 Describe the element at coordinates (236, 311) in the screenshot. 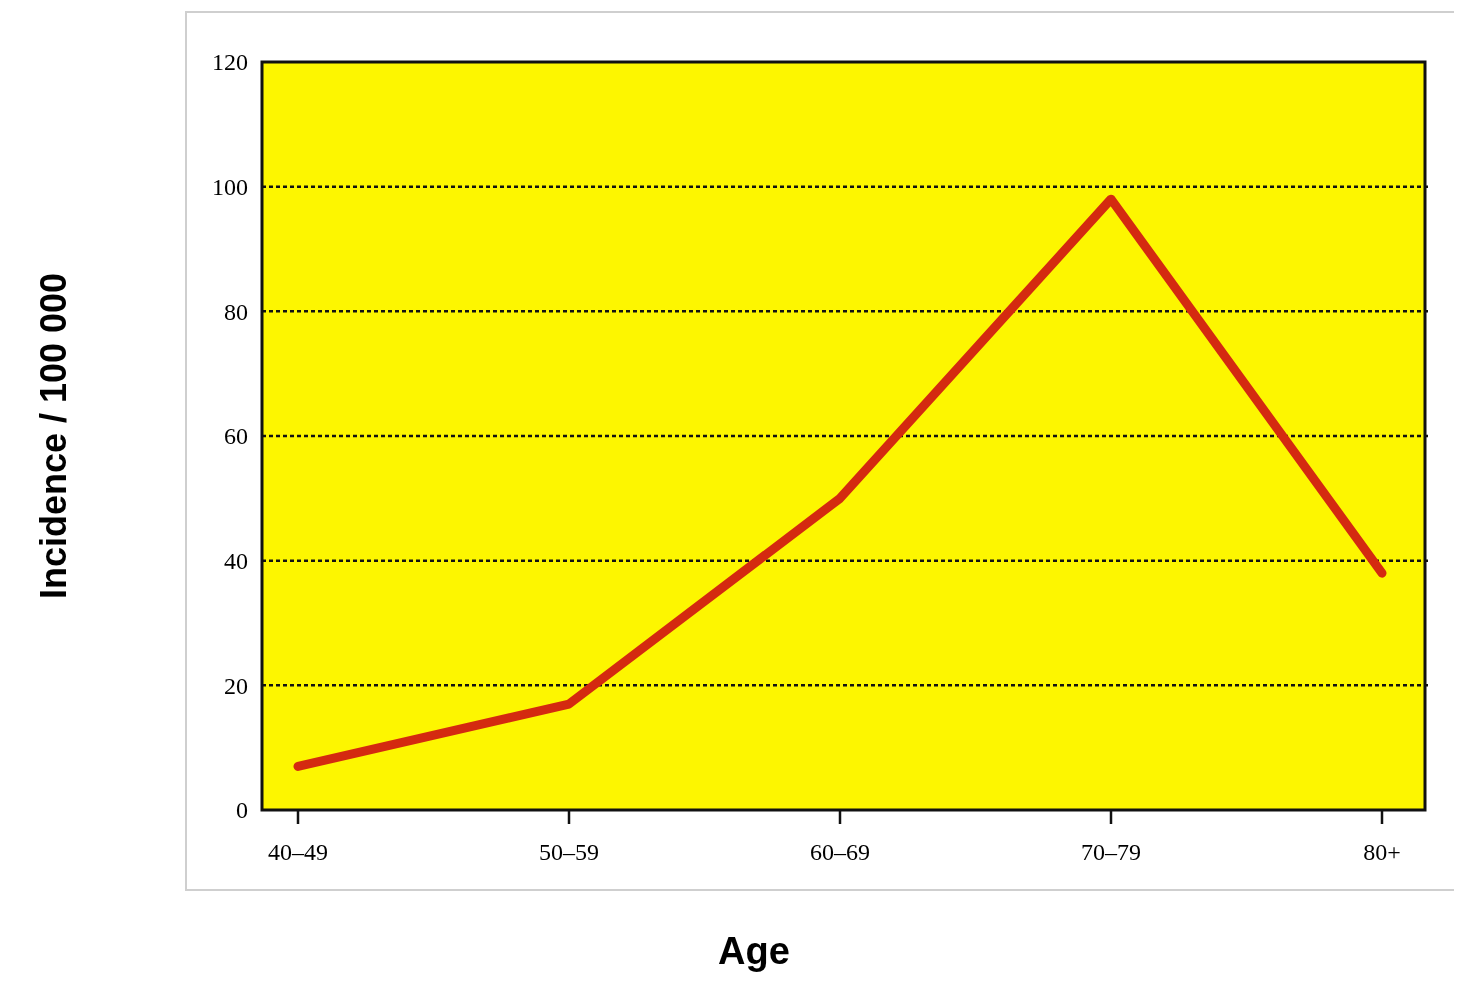

I see `y-tick-label: 80` at that location.